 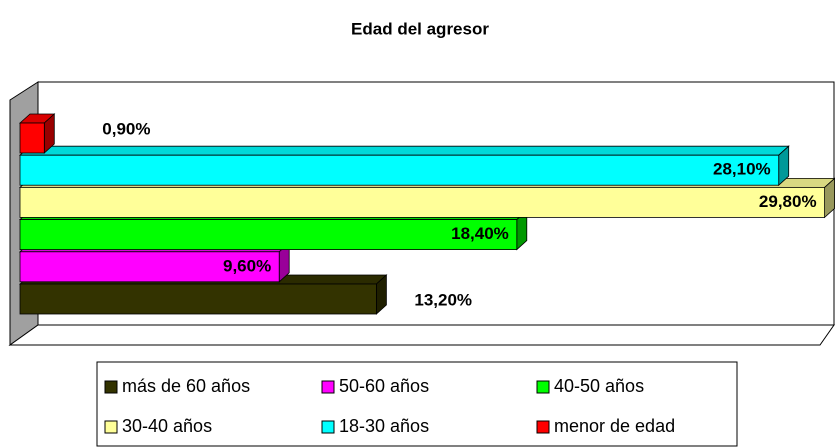 I want to click on legend-label: 40-50 años, so click(x=599, y=386).